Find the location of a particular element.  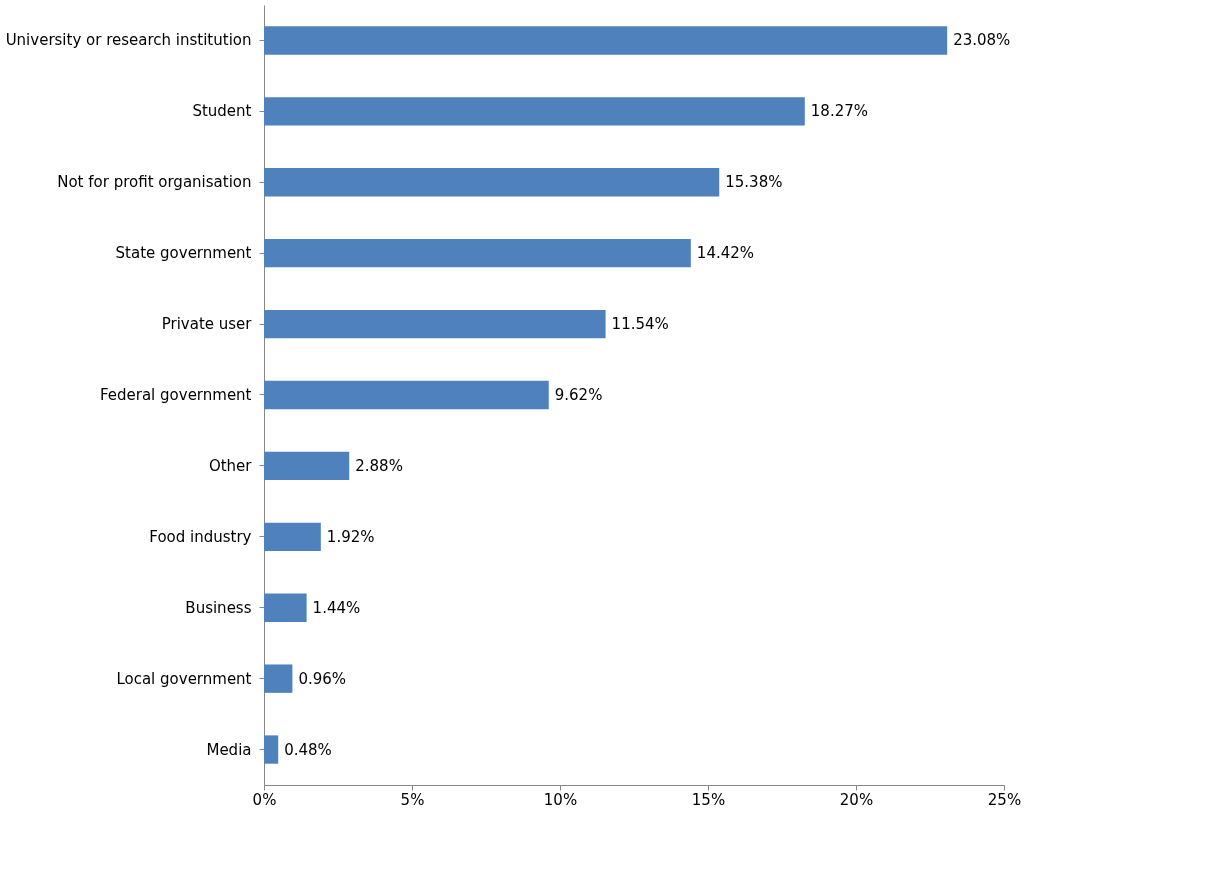

y-tick-label: Not for profit organisation is located at coordinates (154, 182).